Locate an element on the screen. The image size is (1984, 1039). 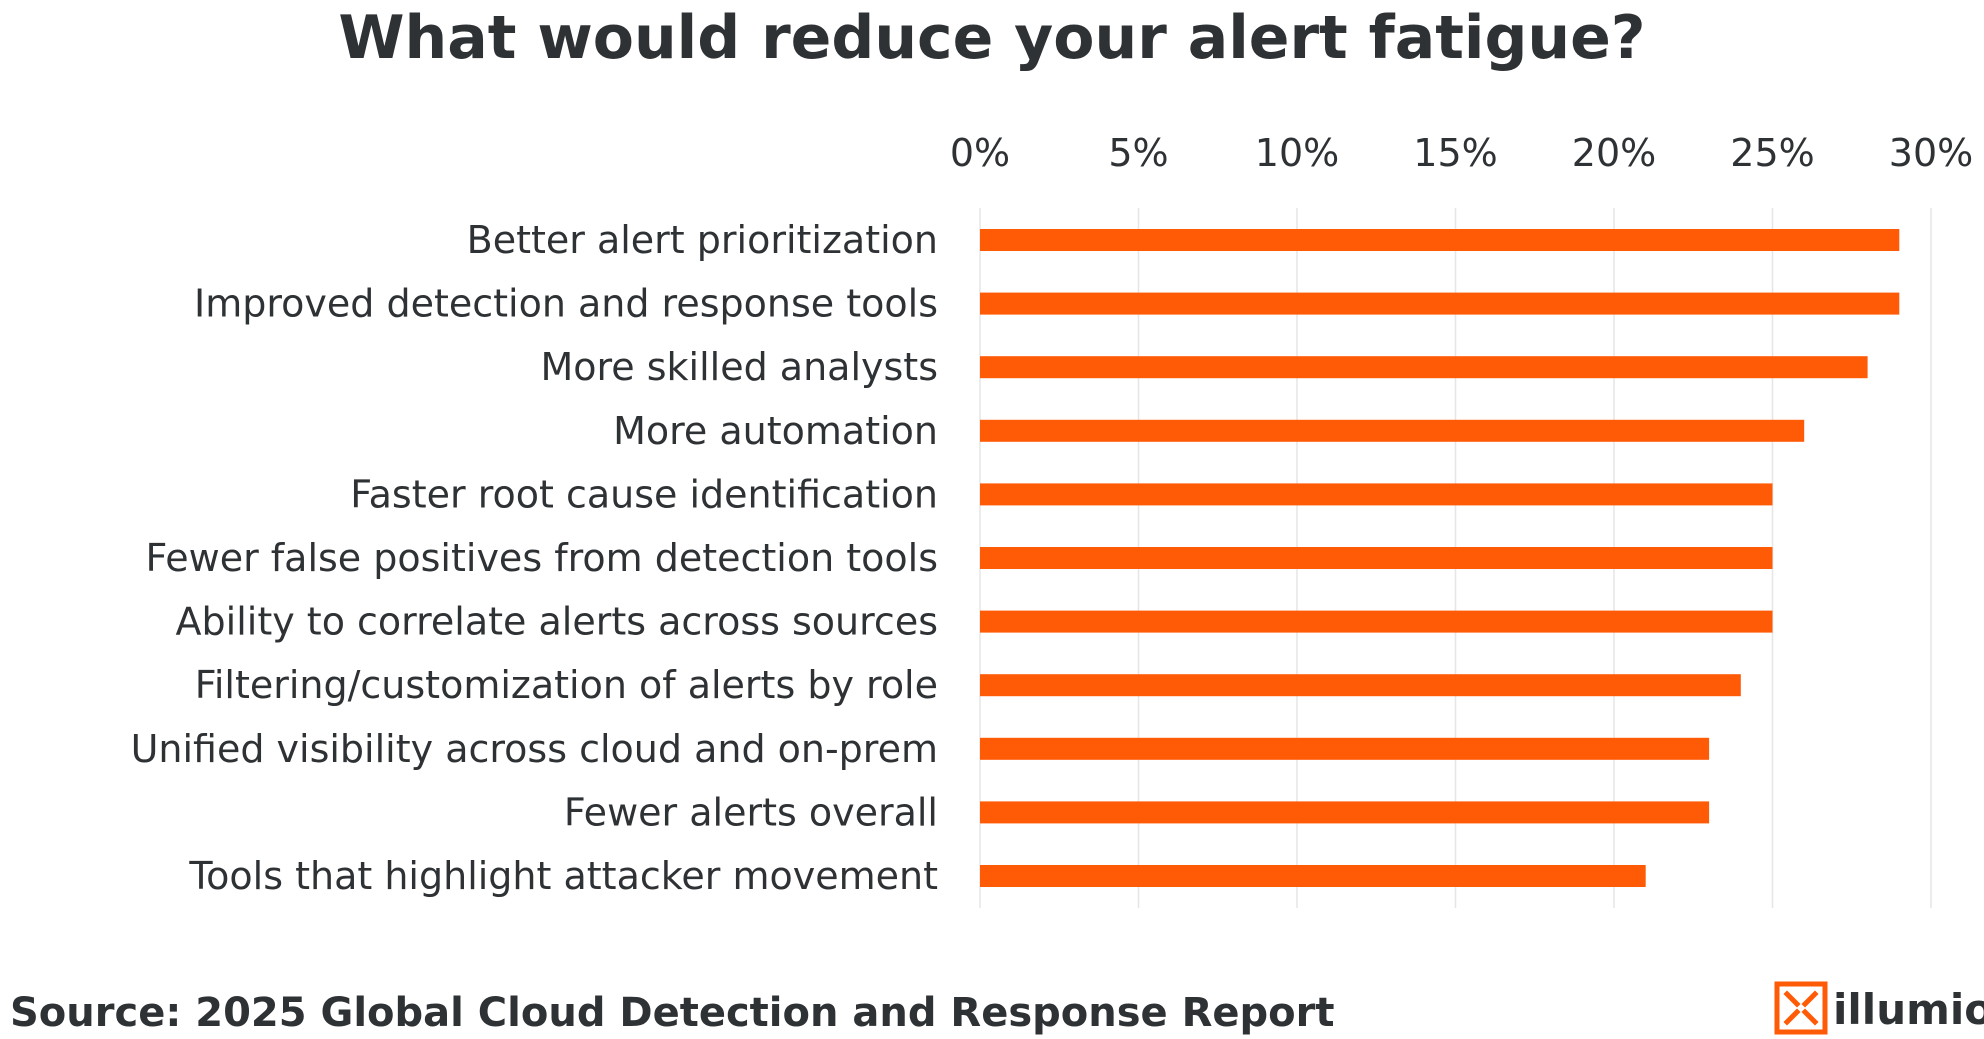
x-axis-ticks: 0% 5% 10% 15% 20% 25% 30% is located at coordinates (1461, 153).